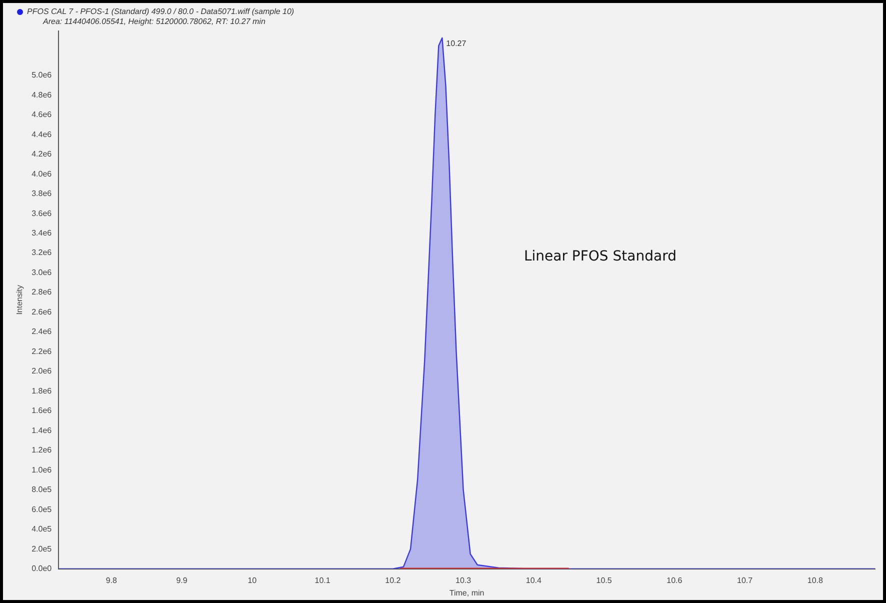  I want to click on x-tick-label: 9.9, so click(182, 580).